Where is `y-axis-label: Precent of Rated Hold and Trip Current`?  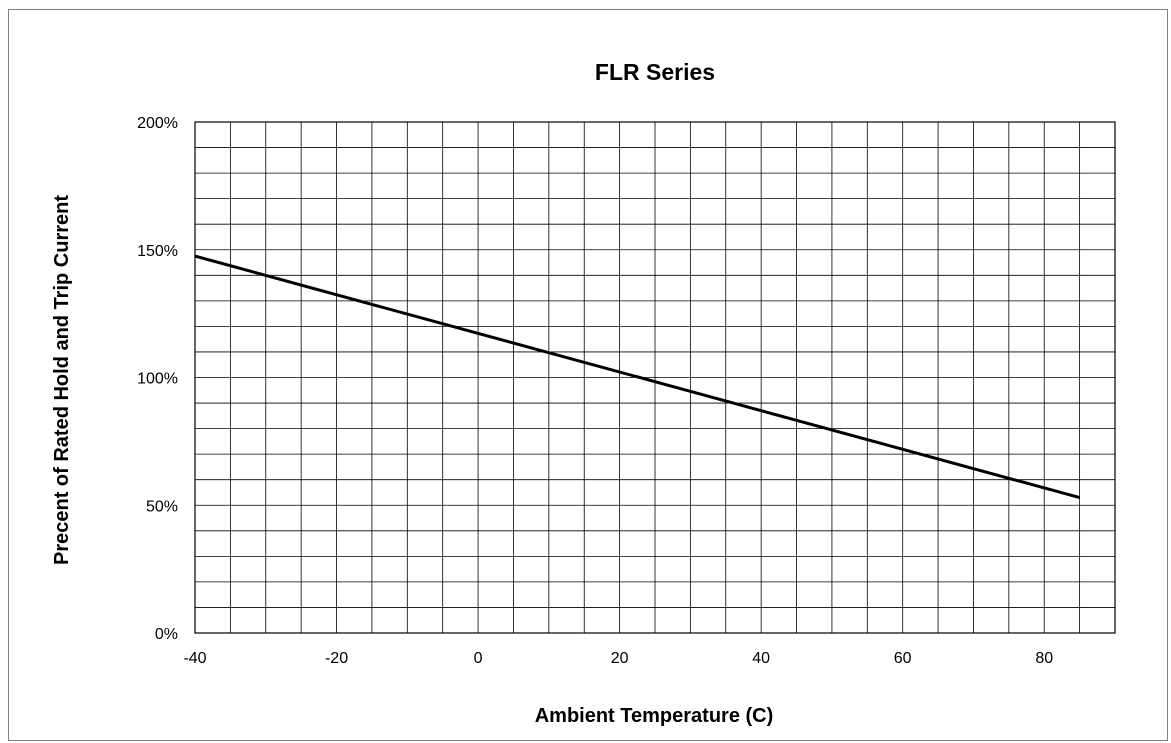 y-axis-label: Precent of Rated Hold and Trip Current is located at coordinates (62, 380).